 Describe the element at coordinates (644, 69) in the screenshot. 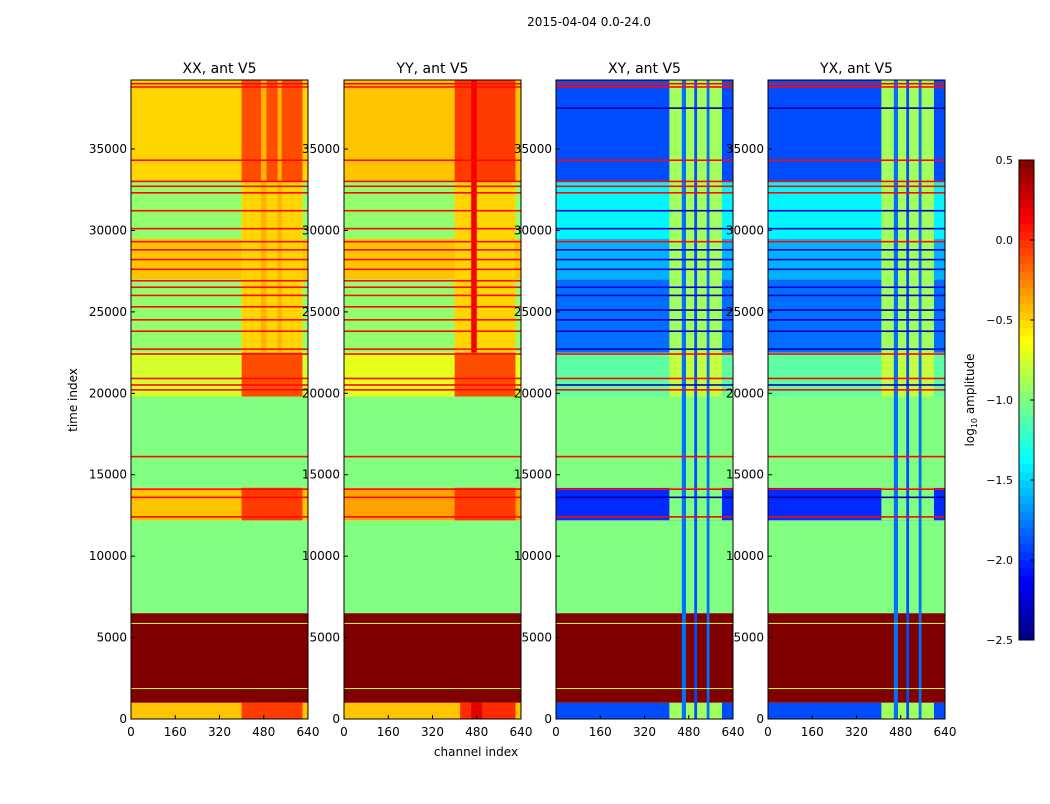

I see `panel-title: XY, ant V5` at that location.